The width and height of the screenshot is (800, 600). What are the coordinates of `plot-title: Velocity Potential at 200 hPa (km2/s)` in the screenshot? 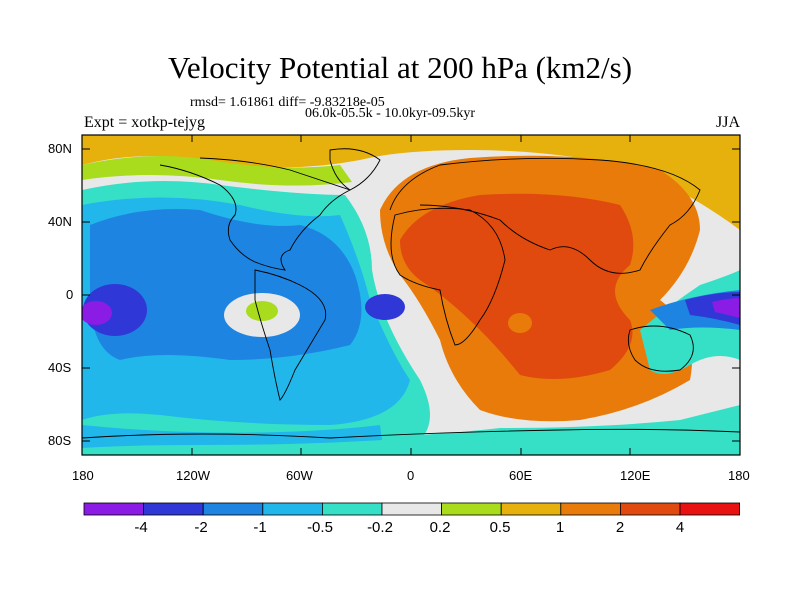 It's located at (400, 67).